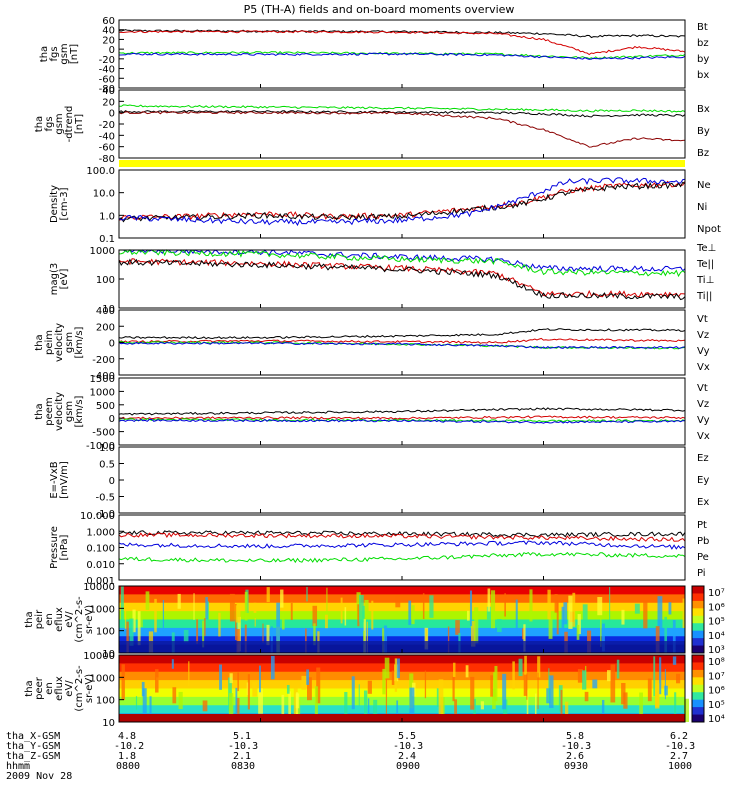 This screenshot has width=750, height=800. Describe the element at coordinates (402, 420) in the screenshot. I see `series-line-Vy` at that location.